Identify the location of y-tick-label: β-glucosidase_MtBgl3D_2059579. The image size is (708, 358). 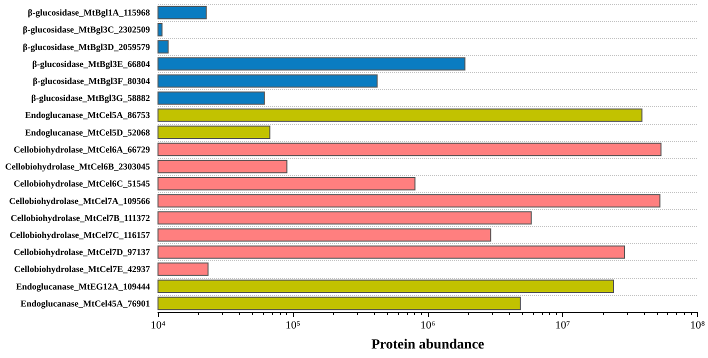
(86, 47).